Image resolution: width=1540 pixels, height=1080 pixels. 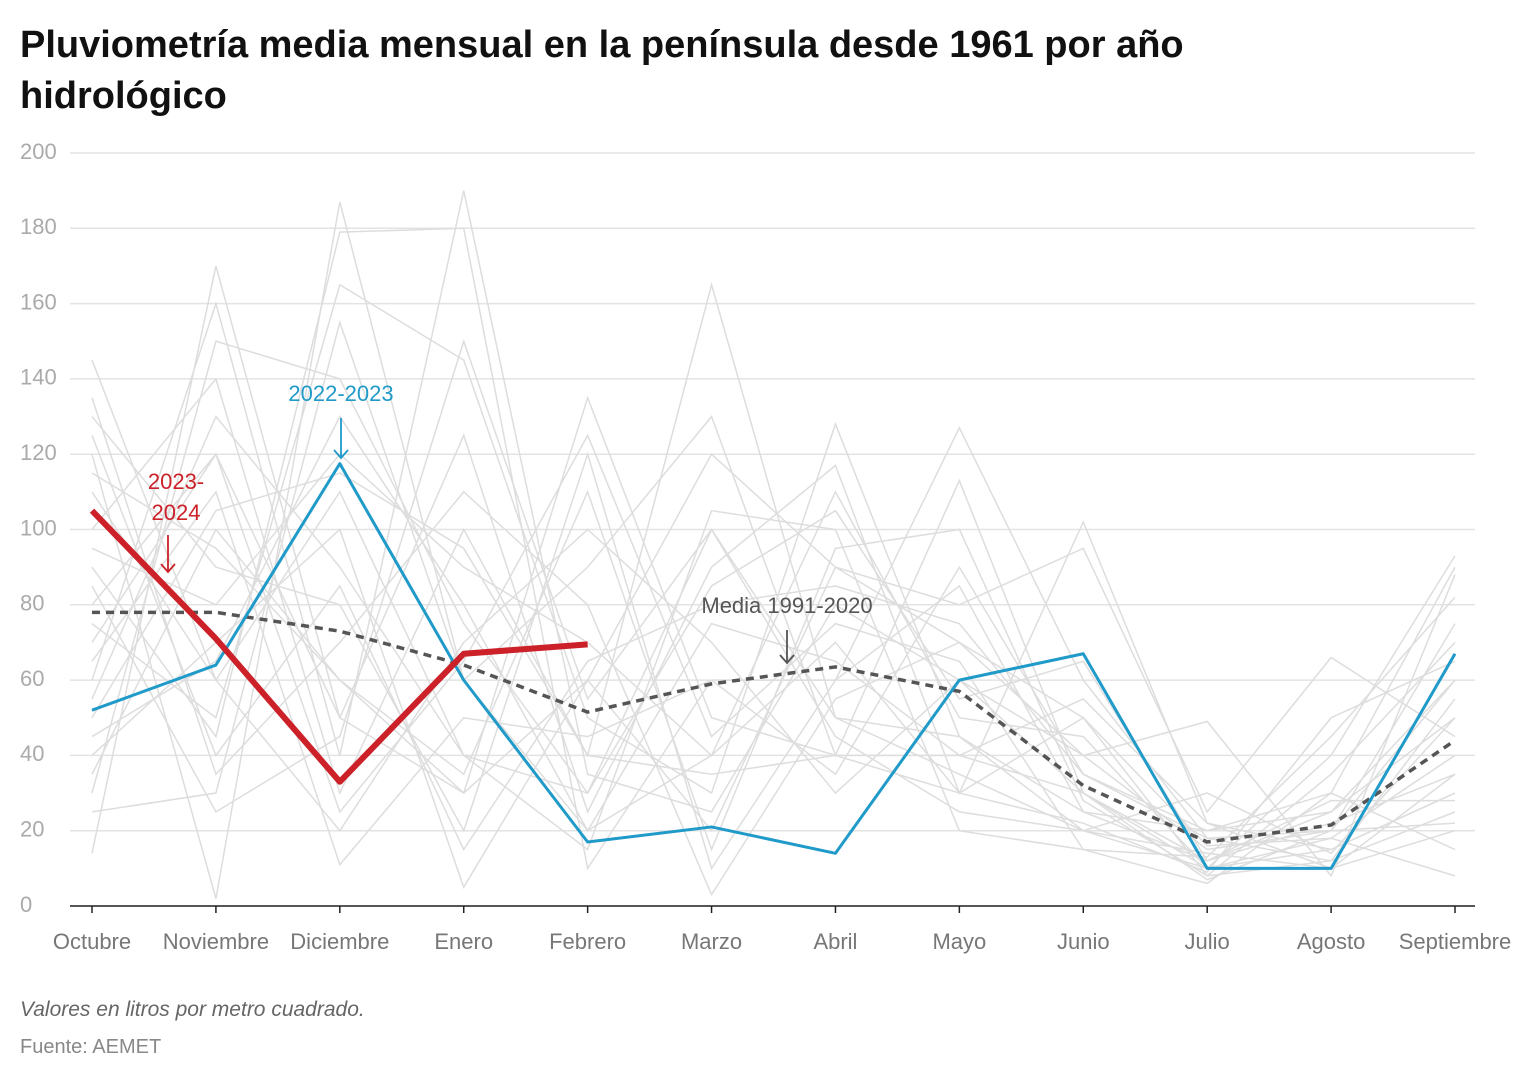 I want to click on y-tick-label: 0, so click(x=26, y=904).